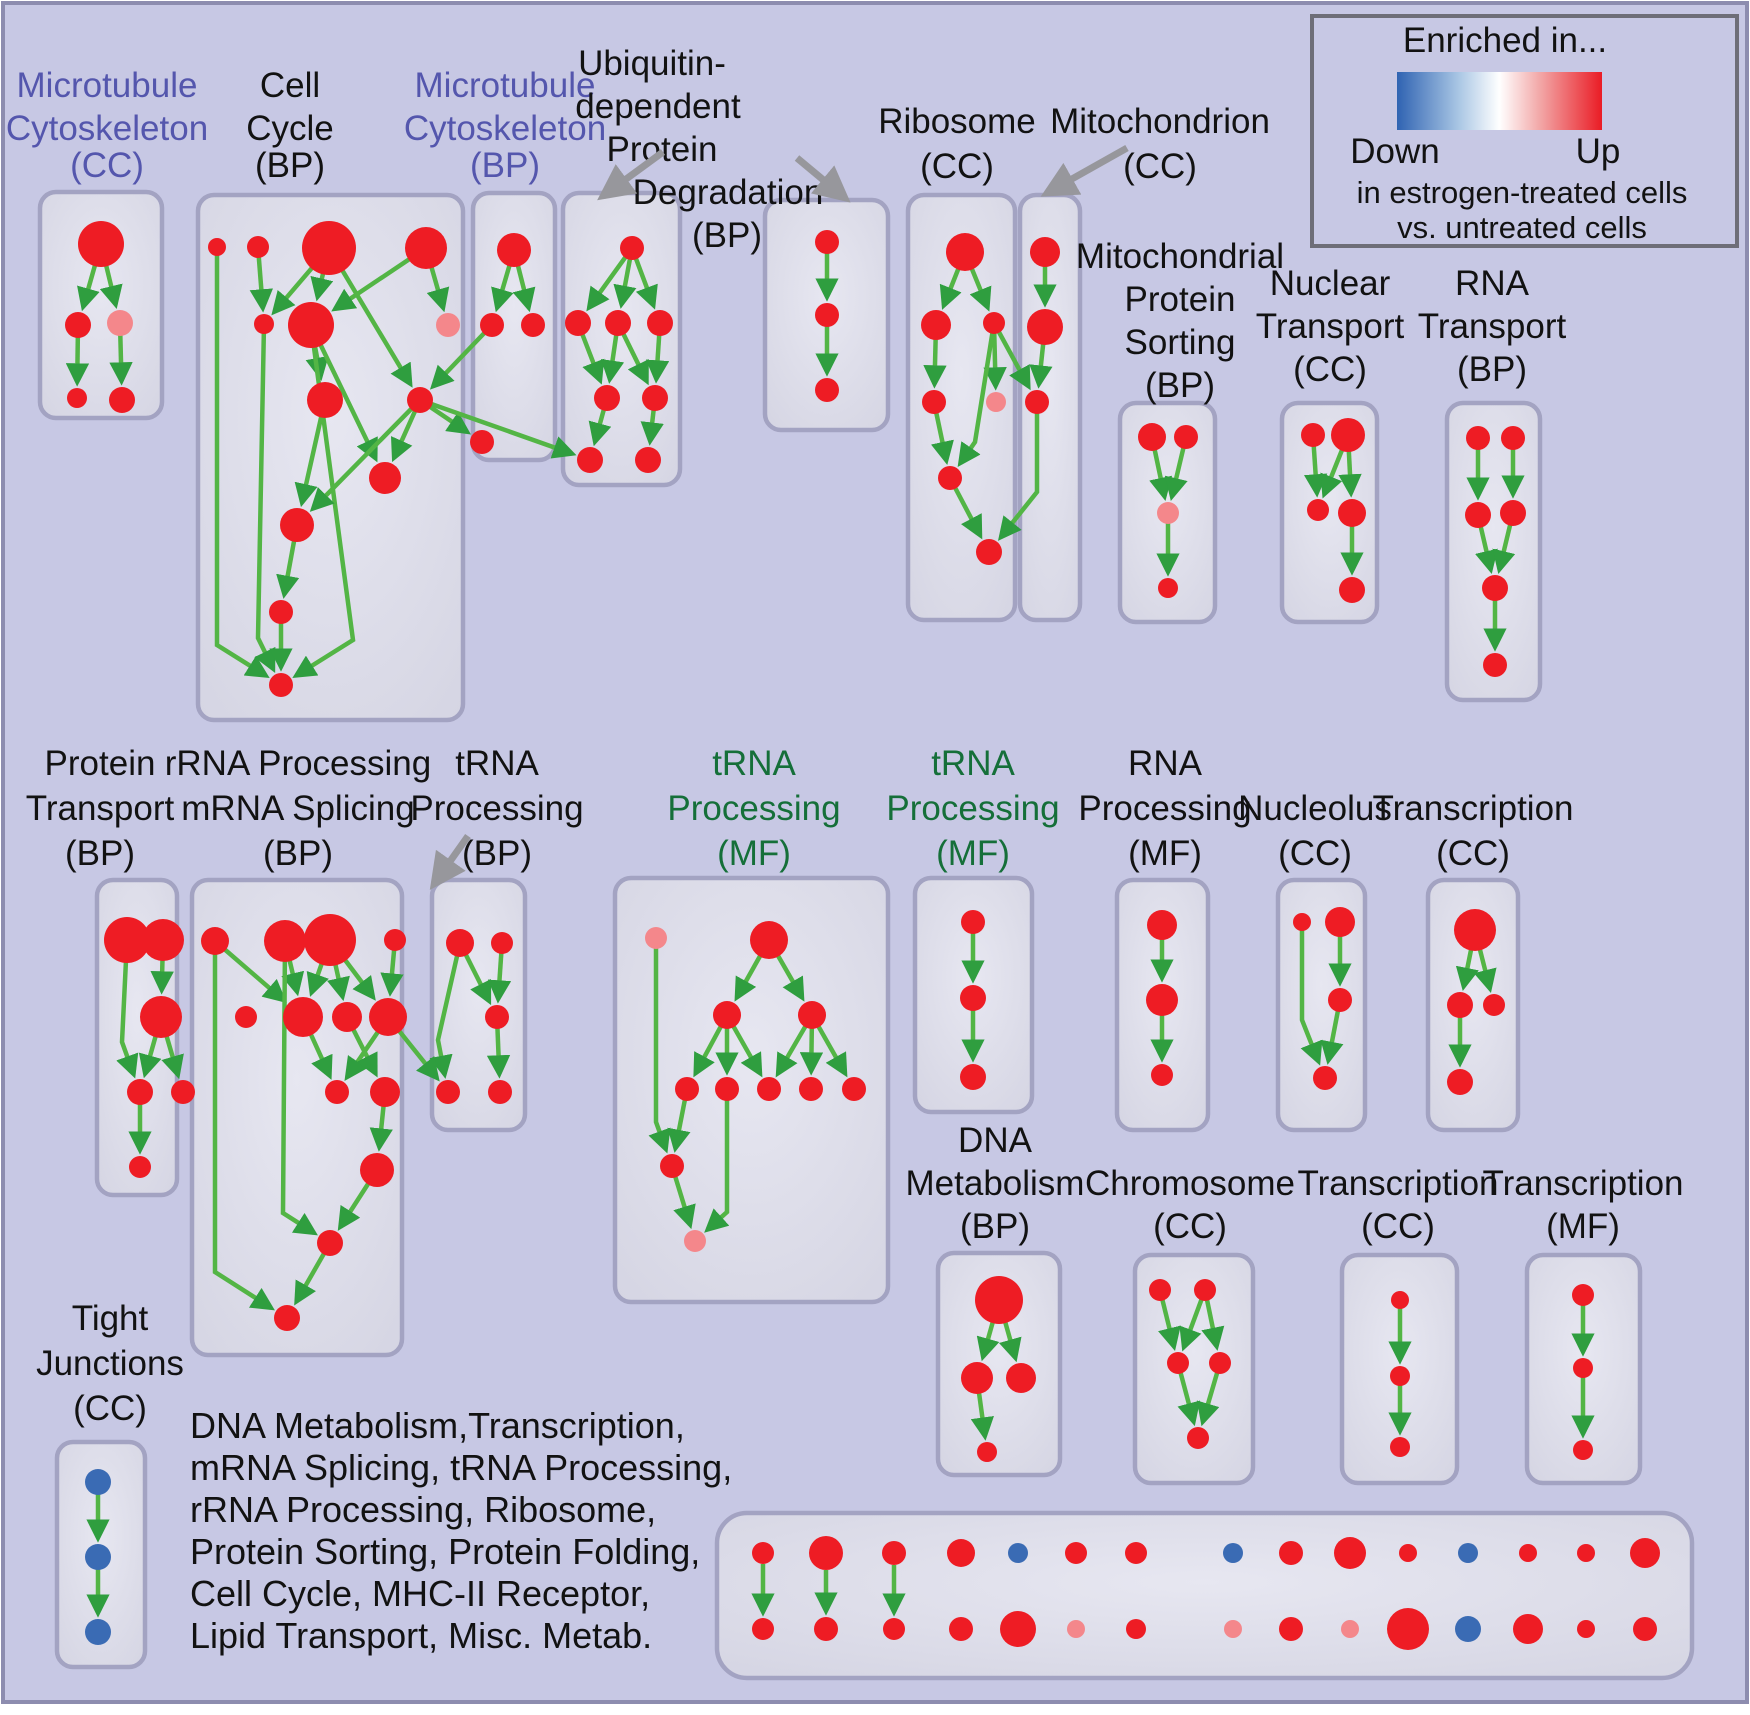 The image size is (1750, 1715). What do you see at coordinates (1204, 1595) in the screenshot?
I see `cluster-box-mixed-terms` at bounding box center [1204, 1595].